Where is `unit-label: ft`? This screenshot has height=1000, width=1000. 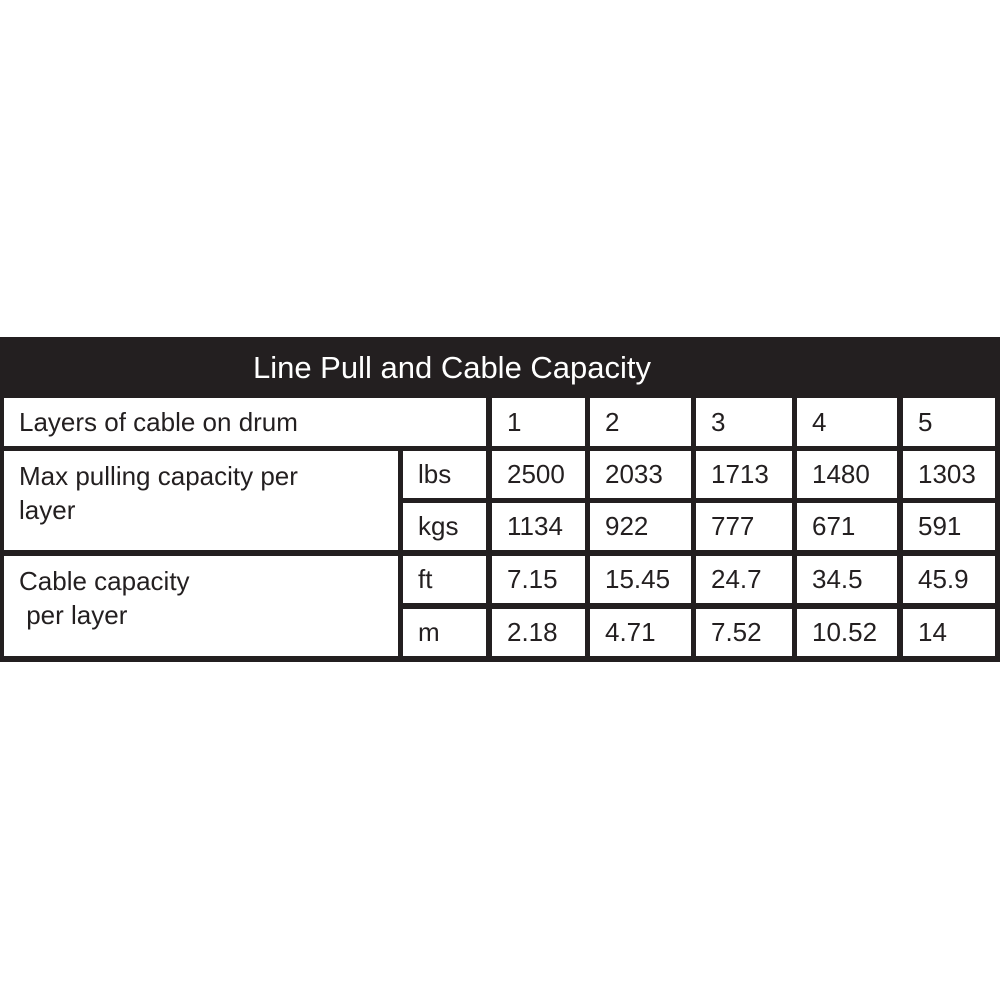
unit-label: ft is located at coordinates (444, 579).